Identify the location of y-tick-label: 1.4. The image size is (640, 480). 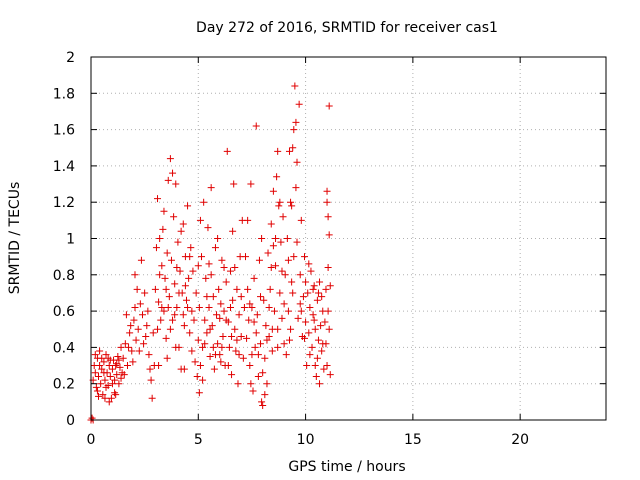
(64, 167).